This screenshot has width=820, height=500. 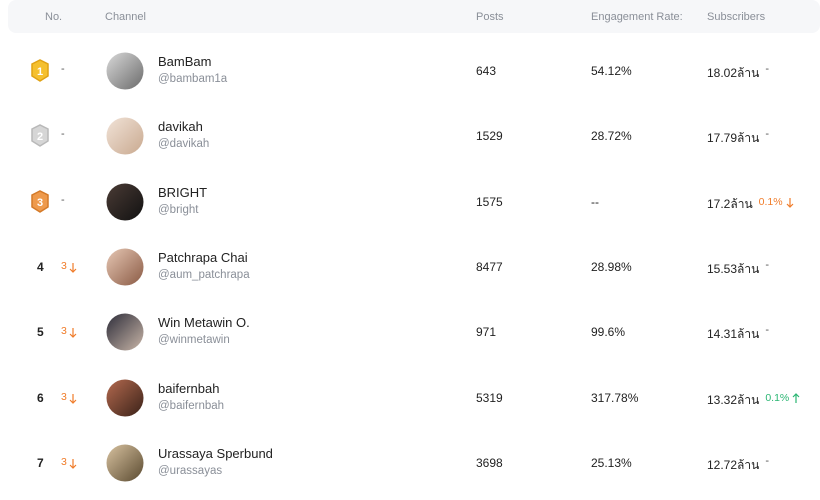 What do you see at coordinates (489, 136) in the screenshot?
I see `posts: 1529` at bounding box center [489, 136].